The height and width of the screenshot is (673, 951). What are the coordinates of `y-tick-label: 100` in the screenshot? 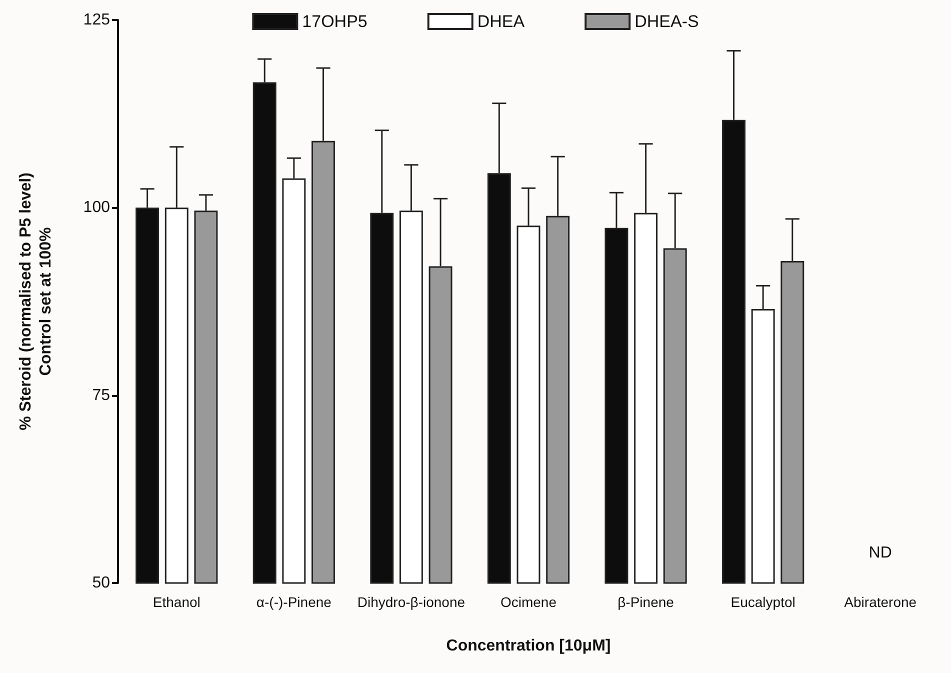 It's located at (96, 207).